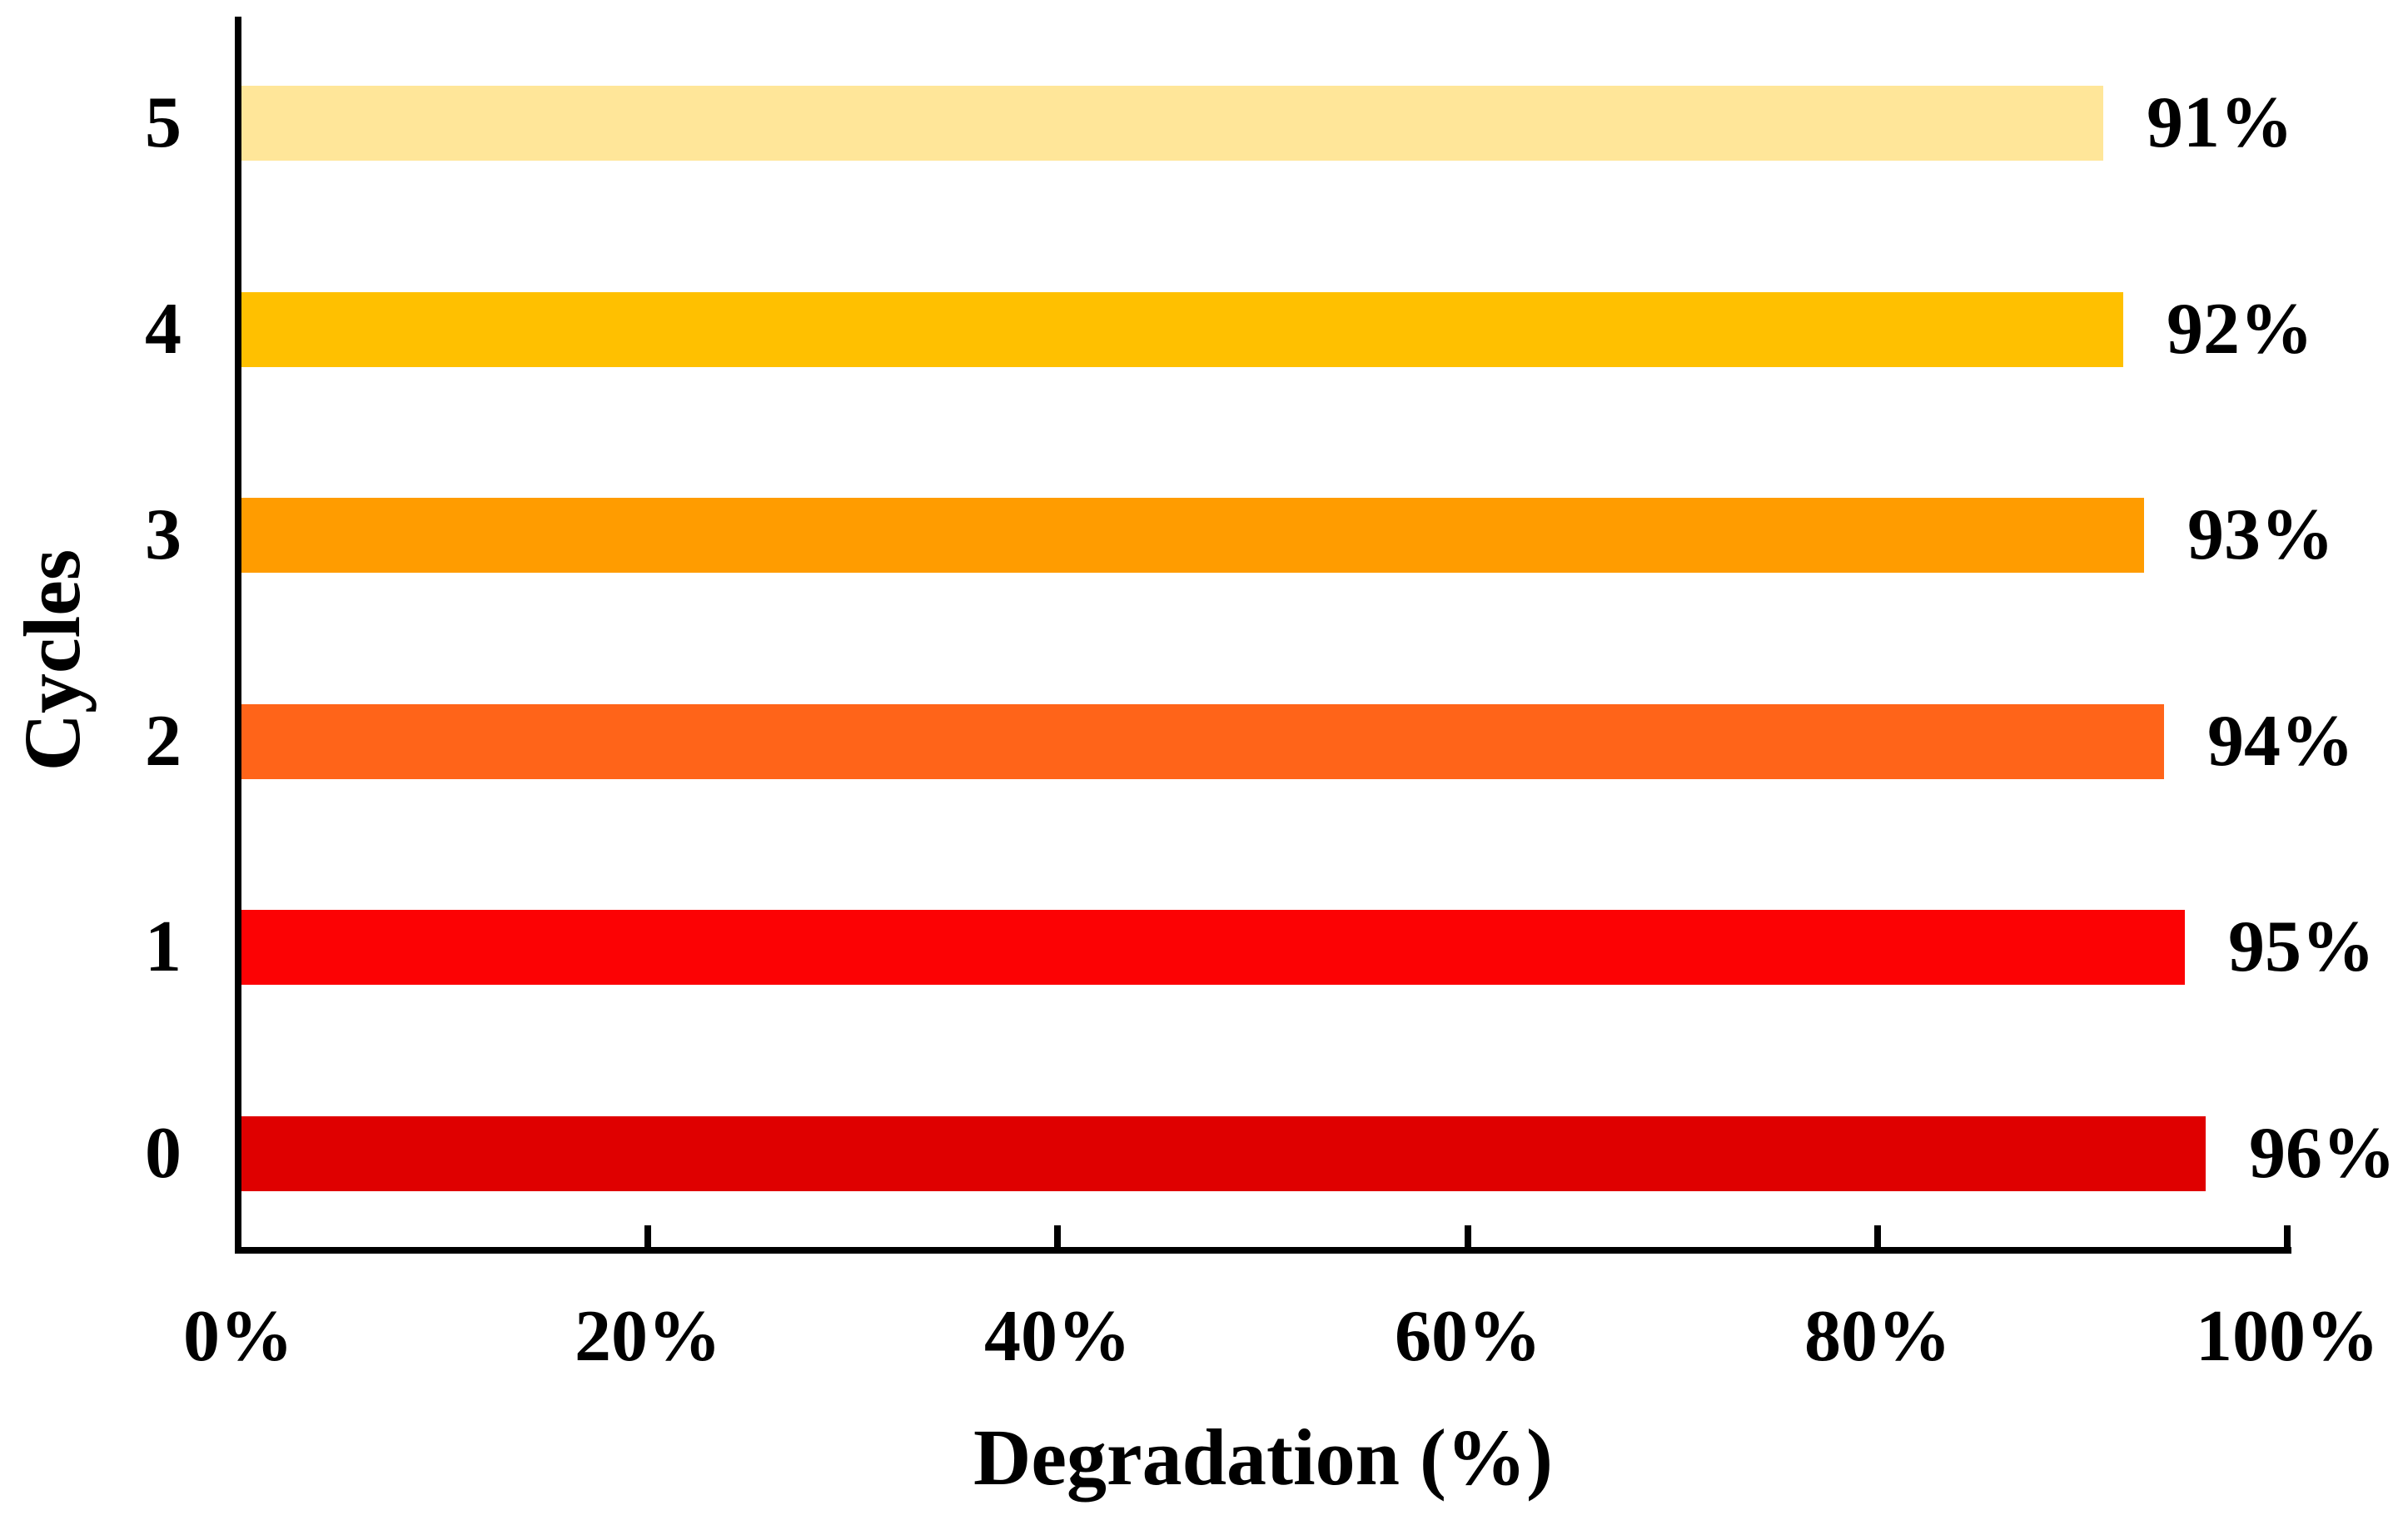 Image resolution: width=2398 pixels, height=1540 pixels. Describe the element at coordinates (52, 660) in the screenshot. I see `y-axis-title: Cycles` at that location.